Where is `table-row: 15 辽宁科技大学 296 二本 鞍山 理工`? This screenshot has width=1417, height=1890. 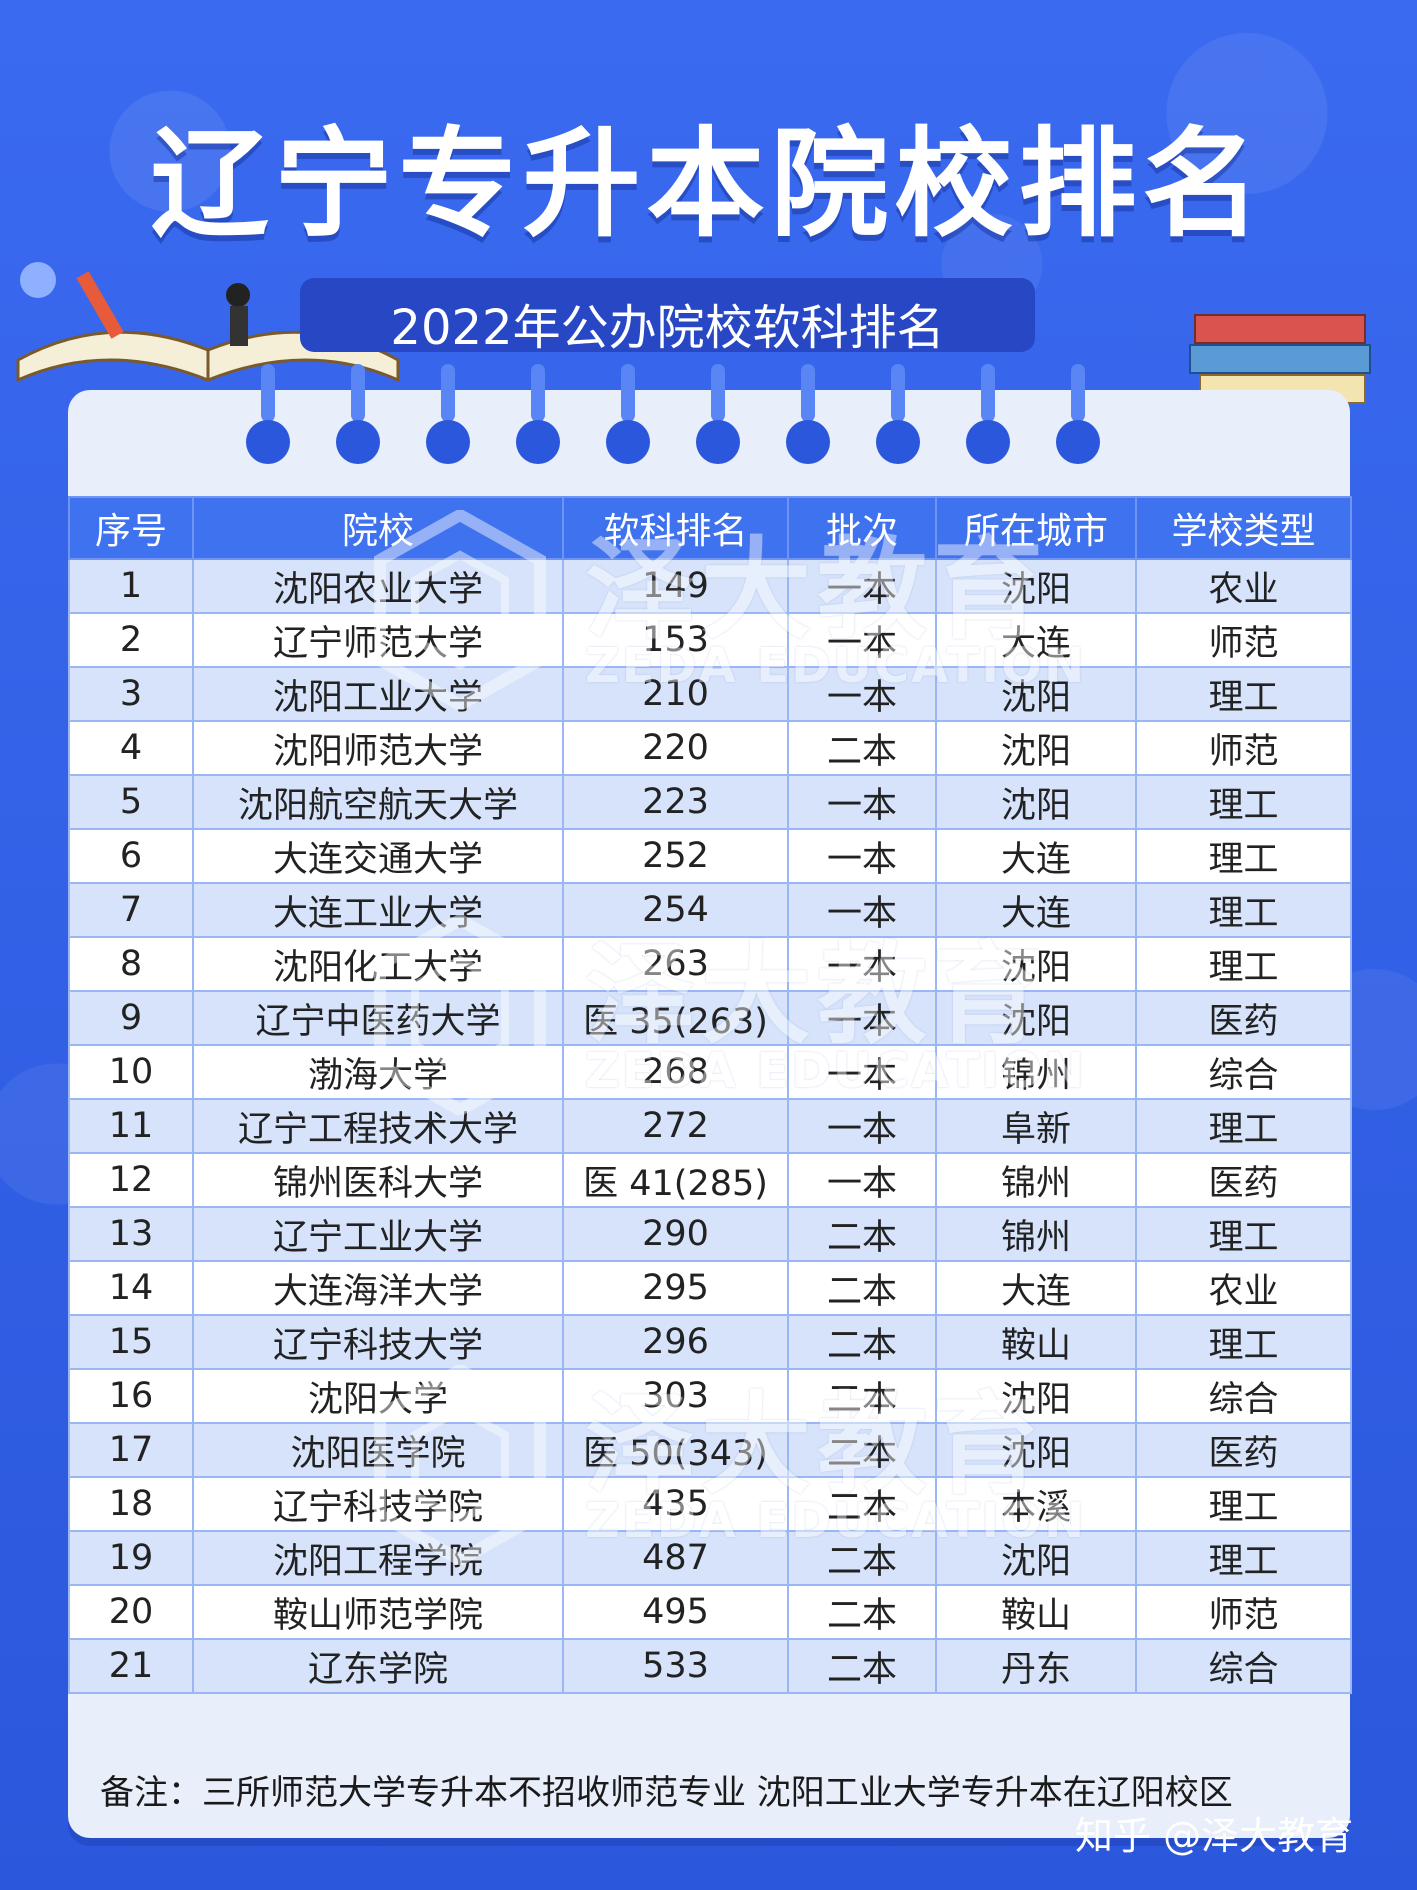
table-row: 15 辽宁科技大学 296 二本 鞍山 理工 is located at coordinates (710, 1342).